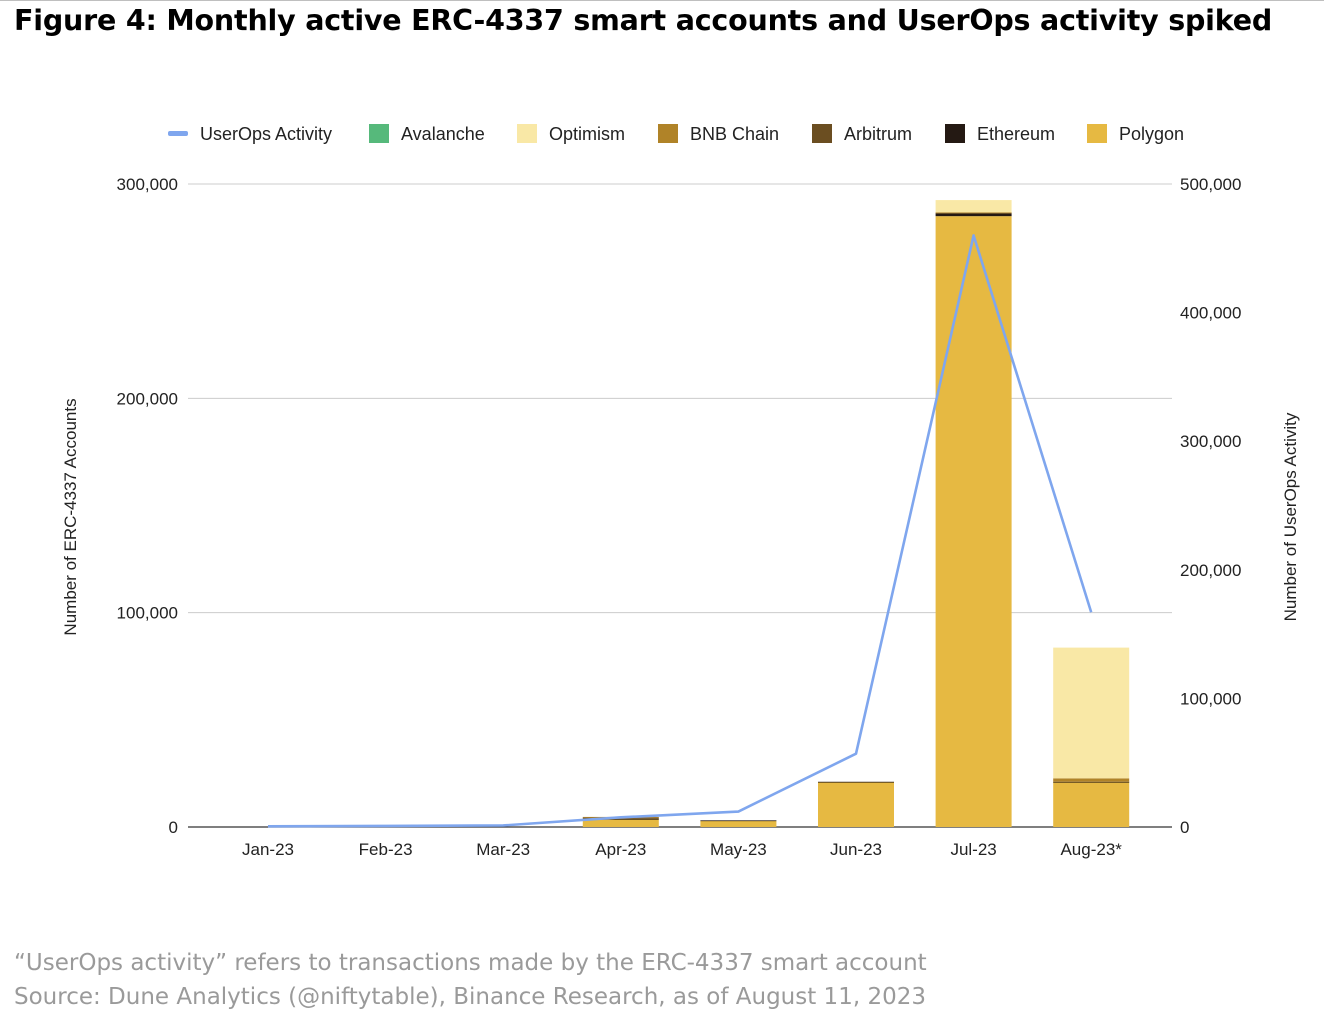 The height and width of the screenshot is (1014, 1324). I want to click on right-tick-label: 0, so click(1184, 827).